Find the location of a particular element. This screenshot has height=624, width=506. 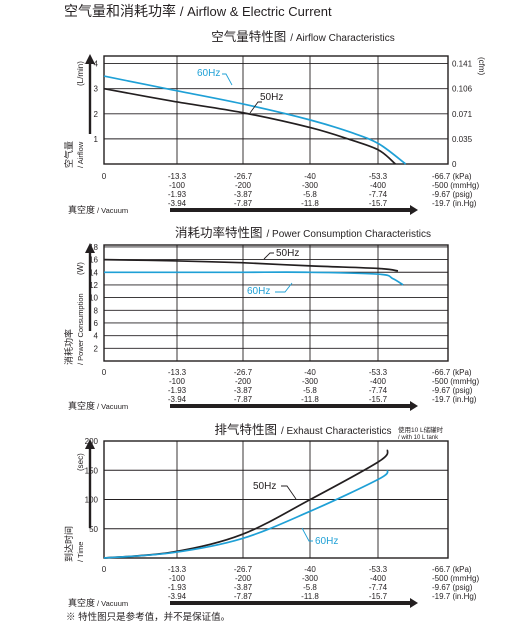

y-axis-arrow-head is located at coordinates (90, 444).